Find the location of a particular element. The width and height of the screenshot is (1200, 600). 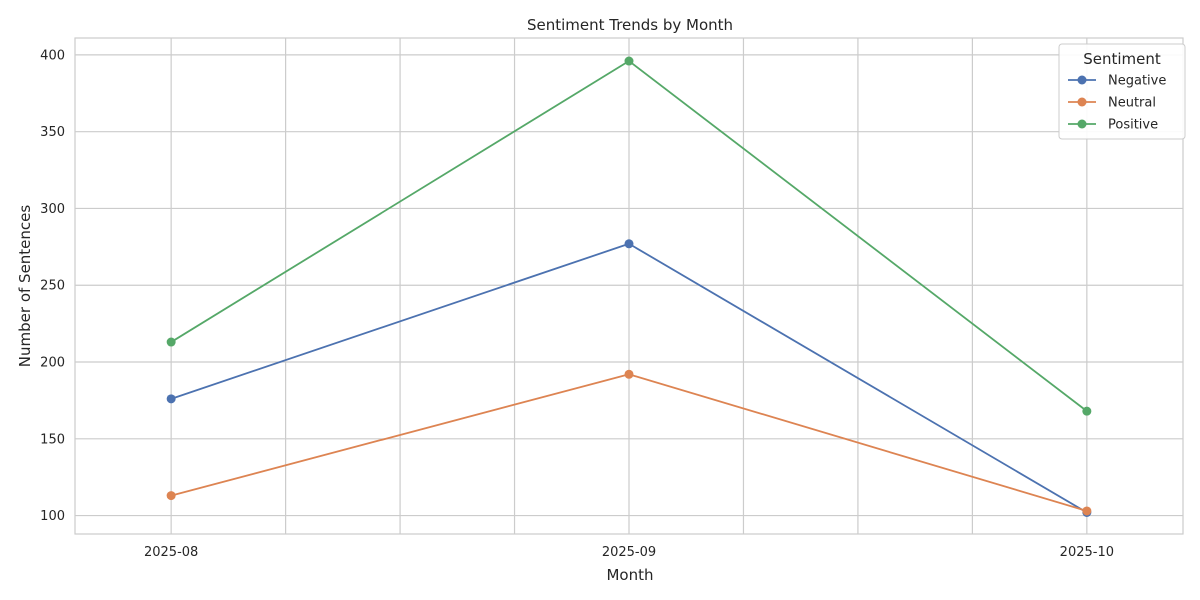

x-tick-label: 2025-08 is located at coordinates (171, 552).